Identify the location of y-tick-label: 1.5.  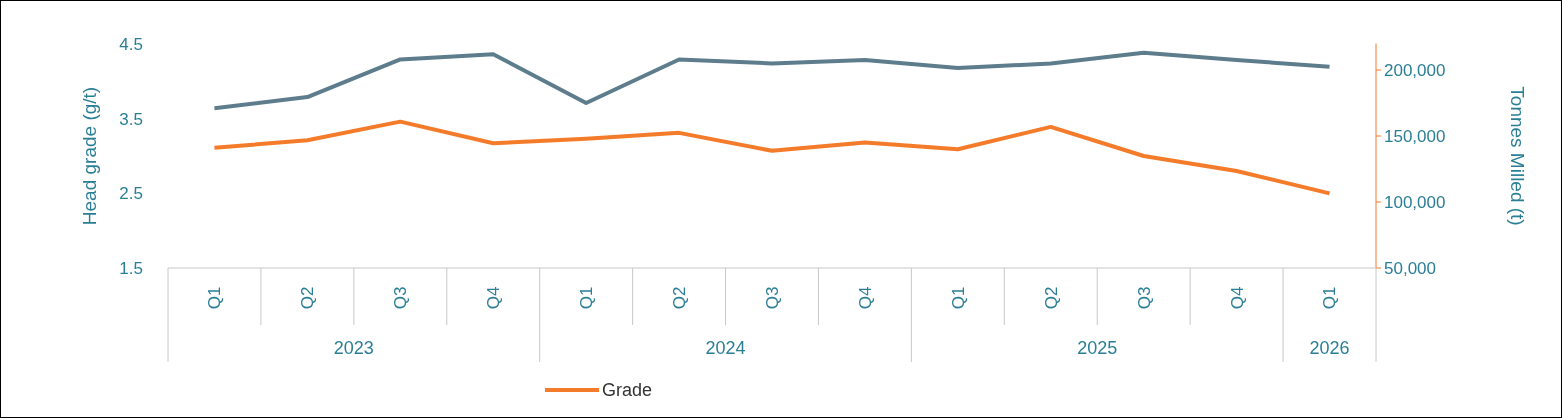
(131, 268).